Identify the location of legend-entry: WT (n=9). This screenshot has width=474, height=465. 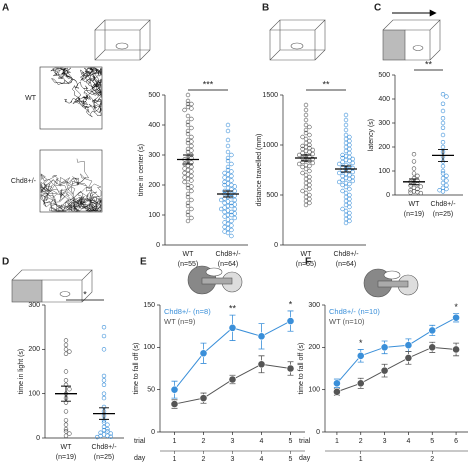
(180, 321).